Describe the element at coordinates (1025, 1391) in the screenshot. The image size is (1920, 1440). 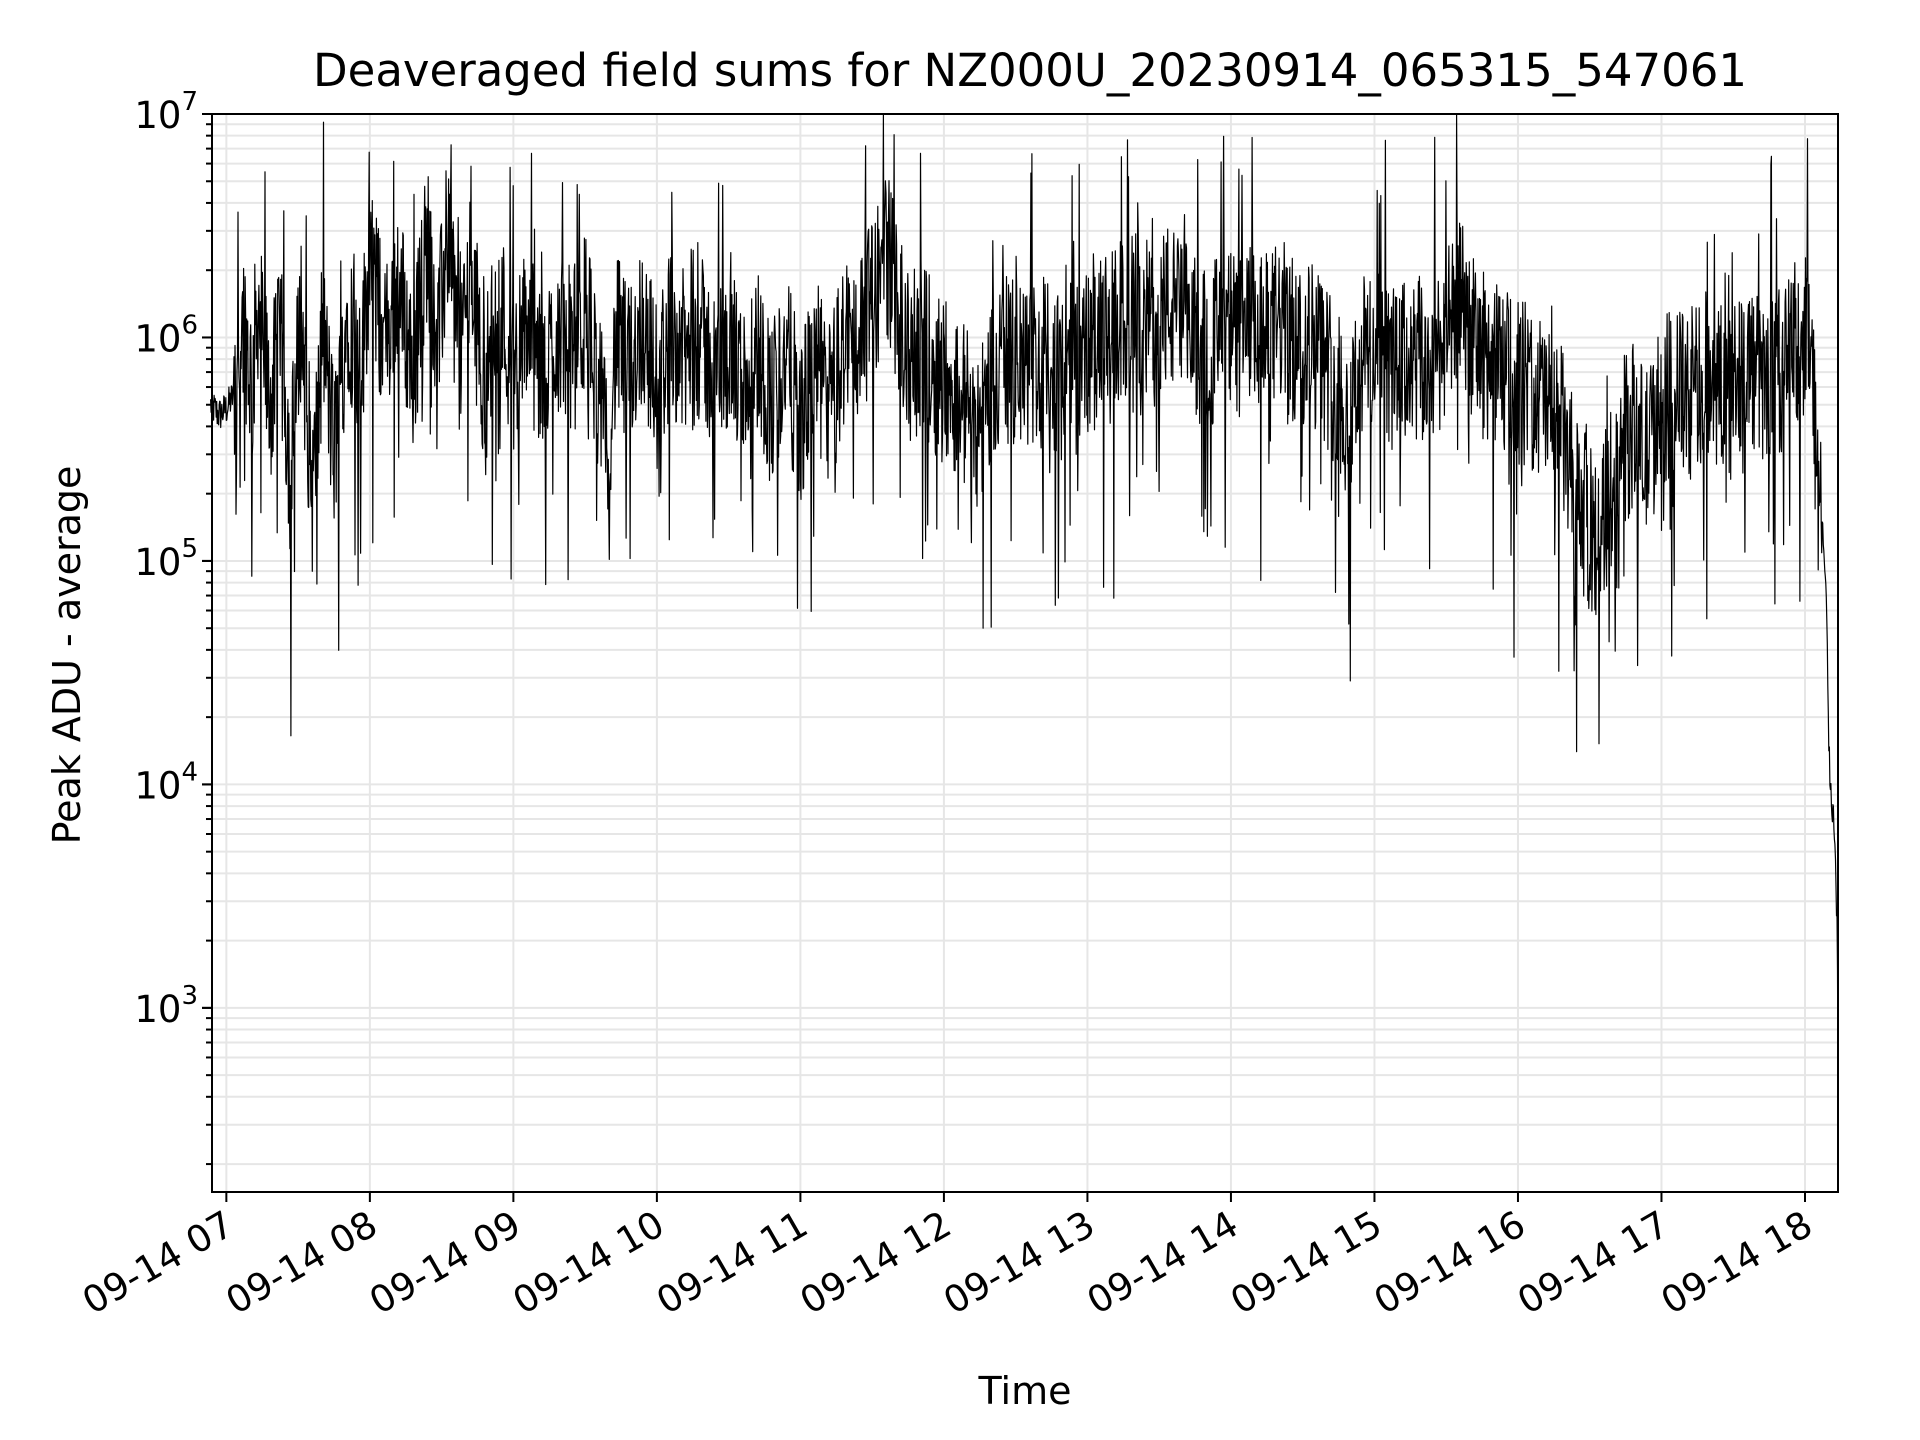
I see `x-axis-label: Time` at that location.